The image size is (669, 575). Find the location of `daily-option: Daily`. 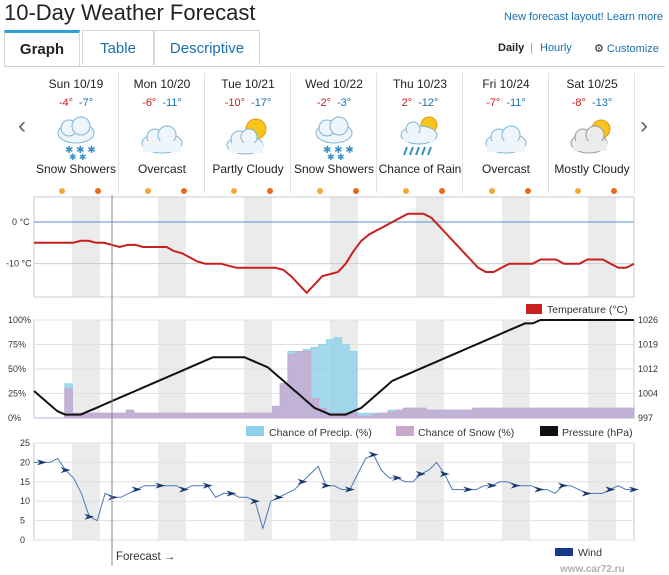

daily-option: Daily is located at coordinates (511, 48).